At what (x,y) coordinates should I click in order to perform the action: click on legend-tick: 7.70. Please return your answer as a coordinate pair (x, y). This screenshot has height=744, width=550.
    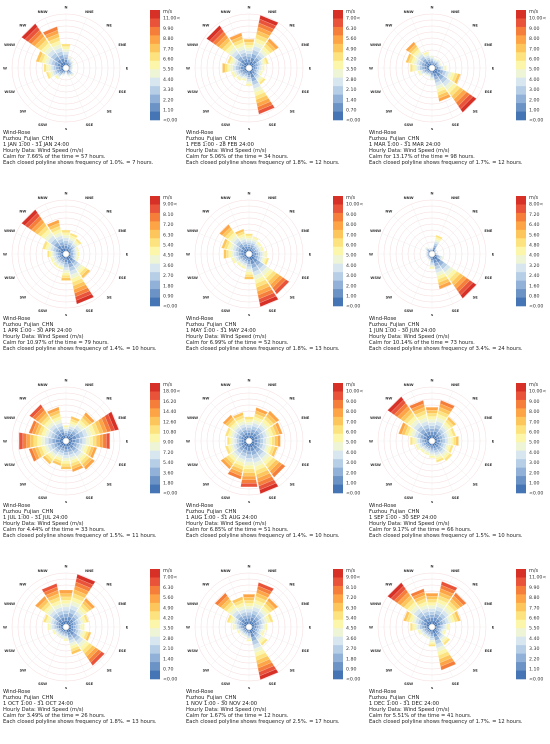
    Looking at the image, I should click on (534, 608).